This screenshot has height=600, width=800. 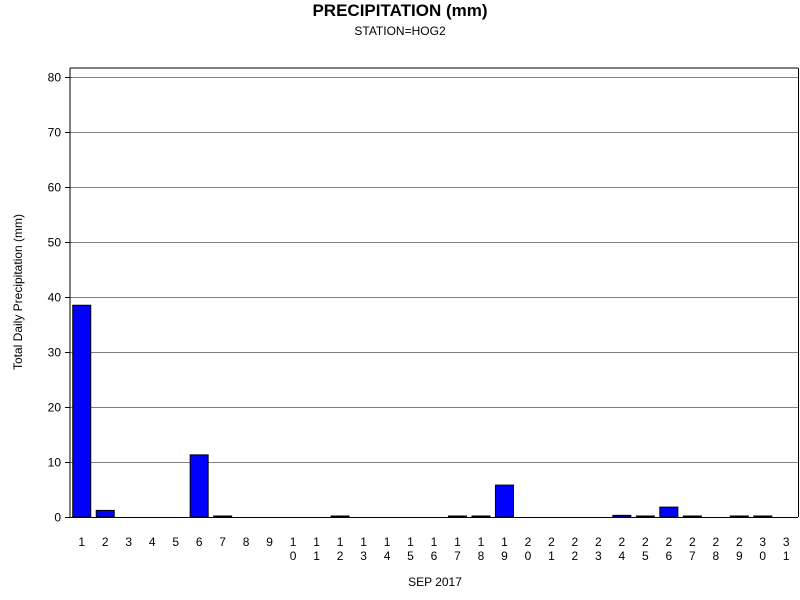 I want to click on y-tick-label: 20, so click(x=55, y=408).